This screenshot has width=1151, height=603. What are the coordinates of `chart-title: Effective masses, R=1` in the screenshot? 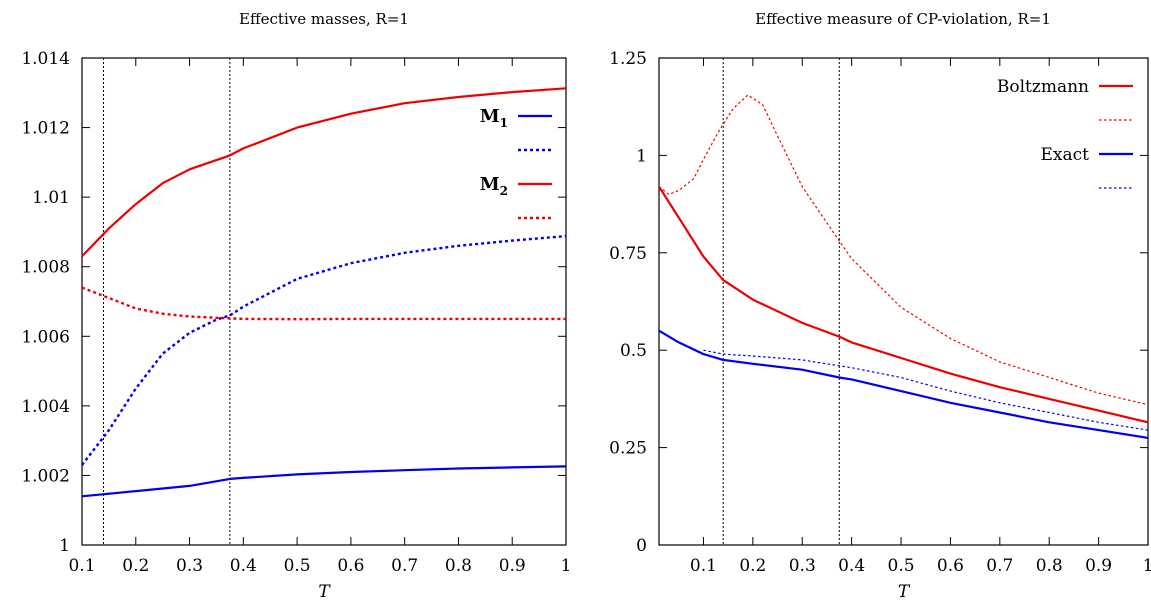 It's located at (324, 19).